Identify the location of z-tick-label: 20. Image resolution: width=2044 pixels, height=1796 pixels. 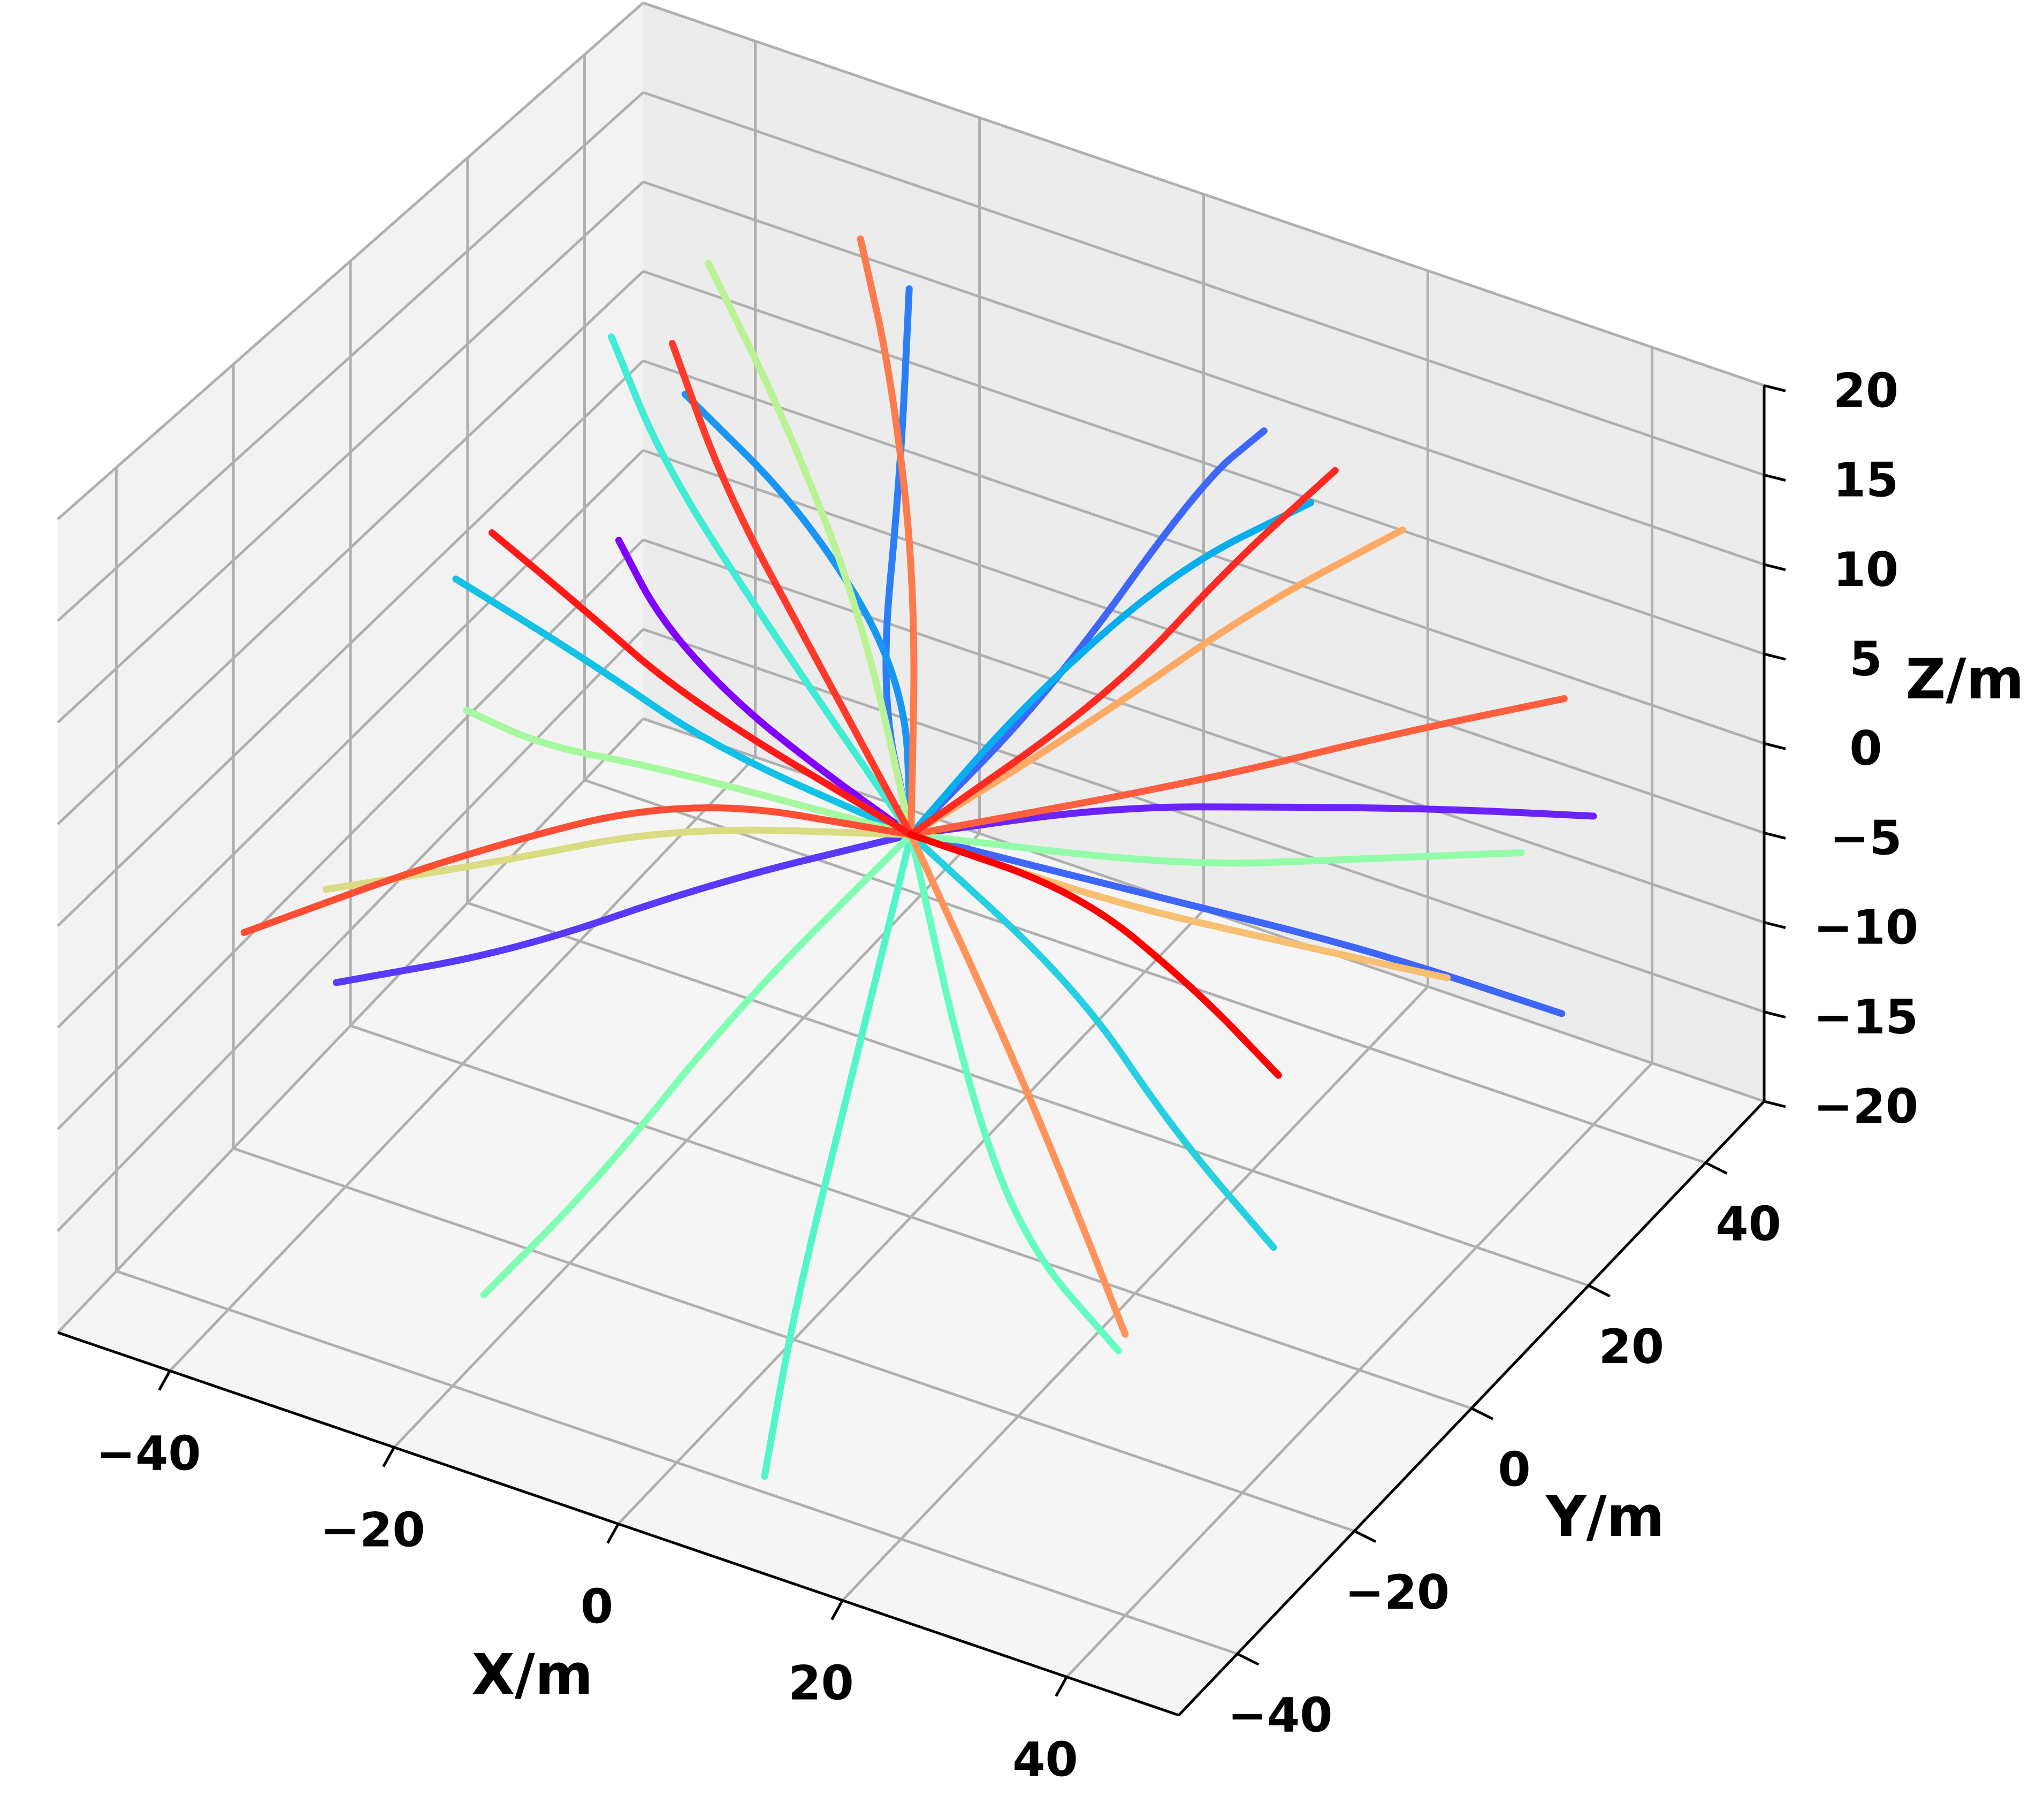
(1865, 390).